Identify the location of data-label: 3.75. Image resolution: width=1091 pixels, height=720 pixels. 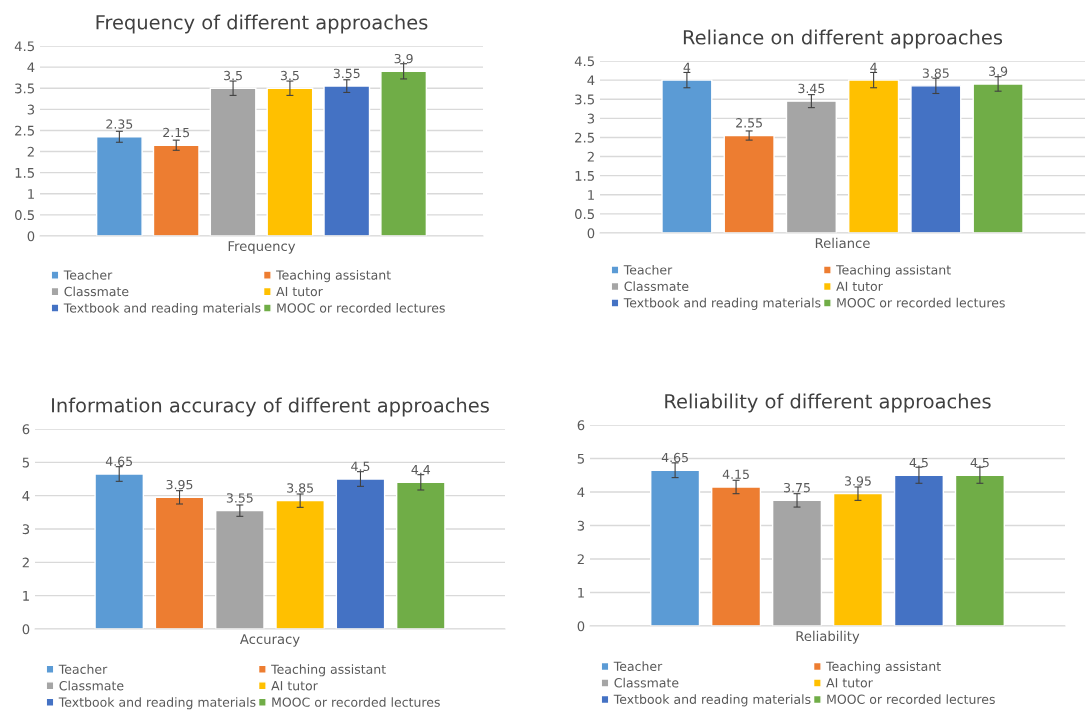
(797, 487).